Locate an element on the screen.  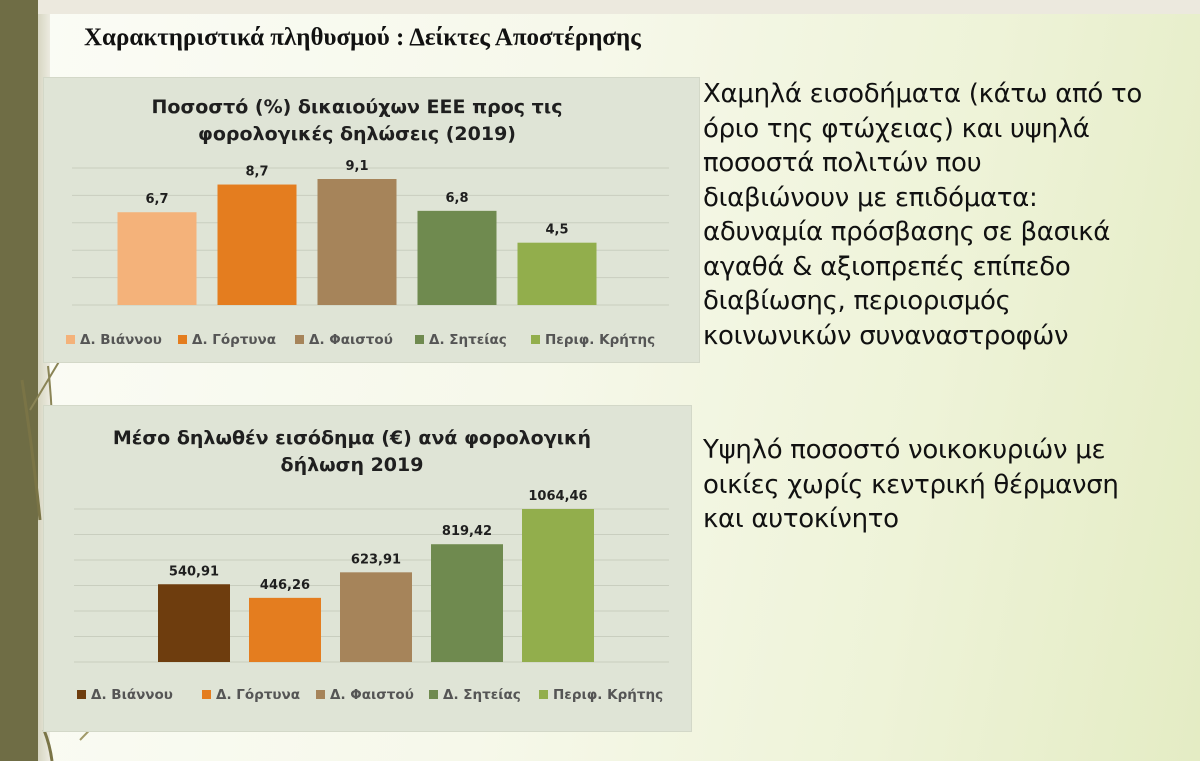
text-line: αγαθά & αξιοπρεπές επίπεδο is located at coordinates (887, 266).